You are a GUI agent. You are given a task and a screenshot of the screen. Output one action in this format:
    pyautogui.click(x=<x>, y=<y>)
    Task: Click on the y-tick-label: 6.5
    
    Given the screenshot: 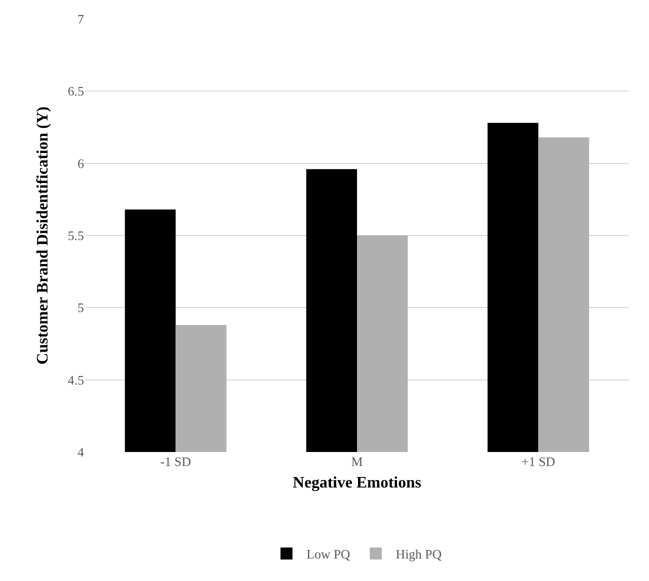 What is the action you would take?
    pyautogui.click(x=76, y=91)
    